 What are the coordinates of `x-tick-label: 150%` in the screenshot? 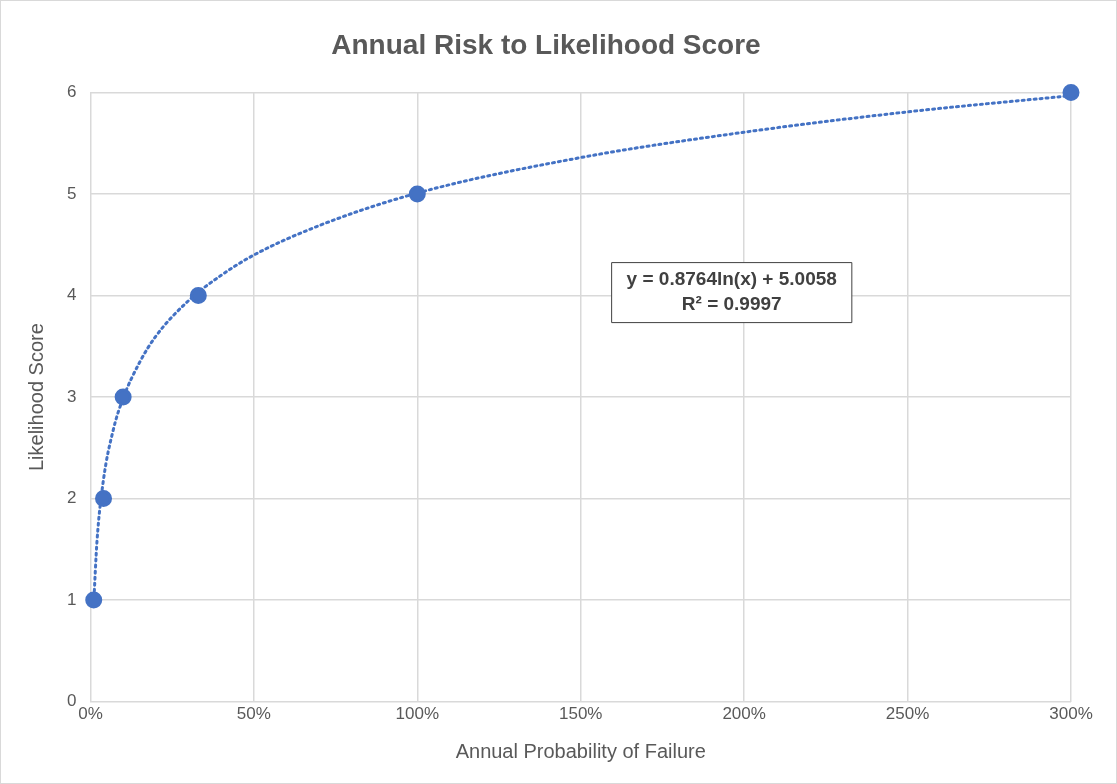 It's located at (580, 714).